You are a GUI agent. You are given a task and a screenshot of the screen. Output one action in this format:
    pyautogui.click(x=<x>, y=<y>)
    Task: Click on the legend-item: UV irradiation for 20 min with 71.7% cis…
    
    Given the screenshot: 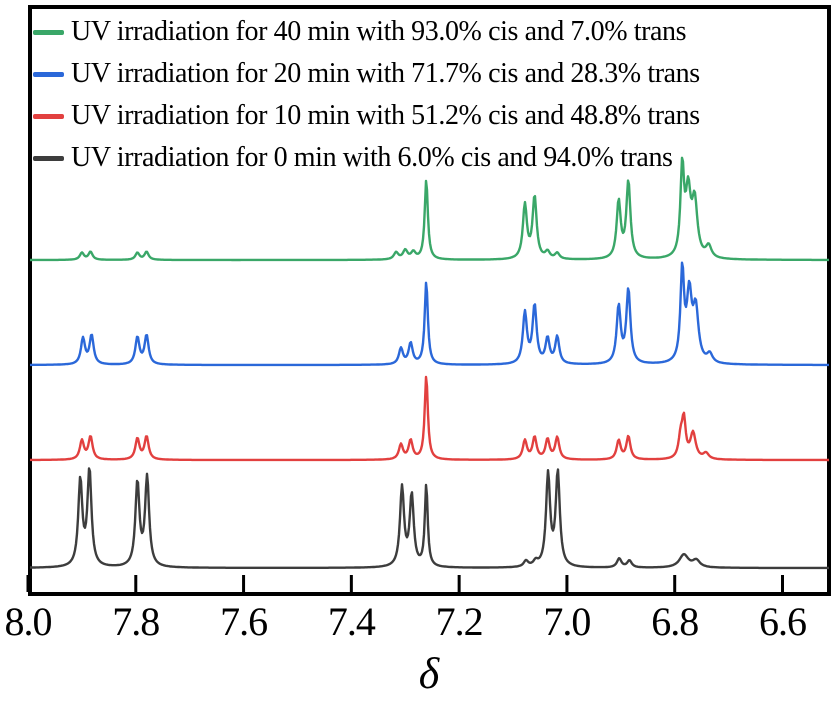 What is the action you would take?
    pyautogui.click(x=366, y=74)
    